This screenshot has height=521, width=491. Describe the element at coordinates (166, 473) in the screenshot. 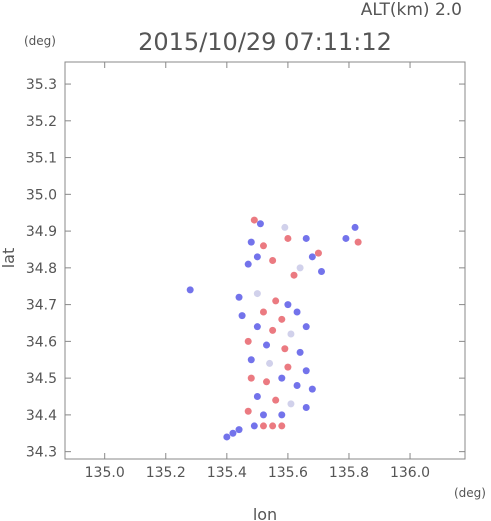

I see `x-tick-label: 135.2` at that location.